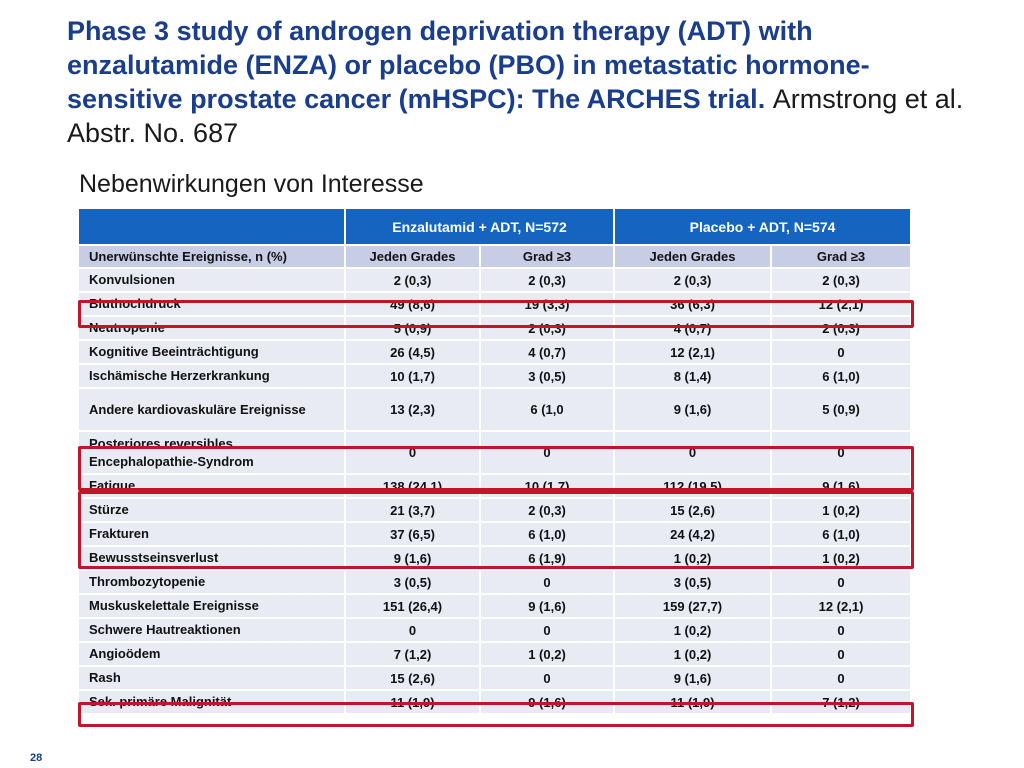  I want to click on value-cell: 151 (26,4), so click(413, 606).